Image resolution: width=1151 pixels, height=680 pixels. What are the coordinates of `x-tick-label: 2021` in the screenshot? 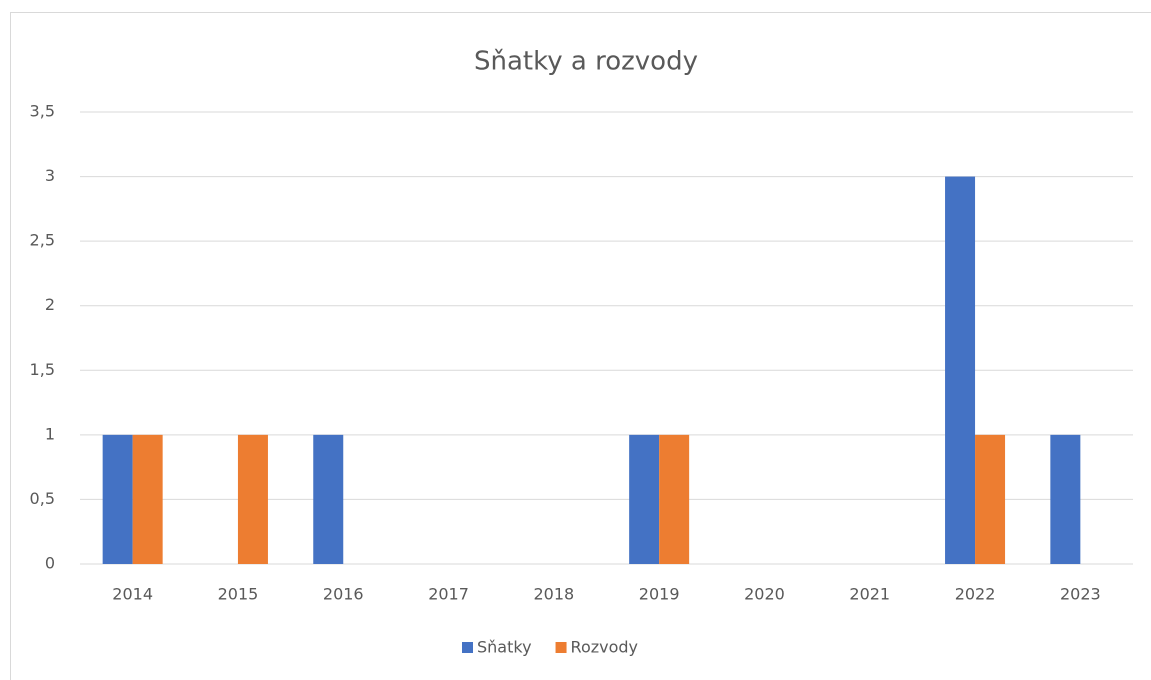 It's located at (869, 594).